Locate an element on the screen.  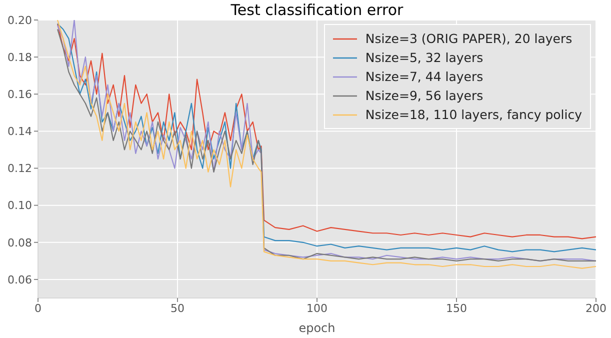
y-tick-label: 0.14 is located at coordinates (20, 131).